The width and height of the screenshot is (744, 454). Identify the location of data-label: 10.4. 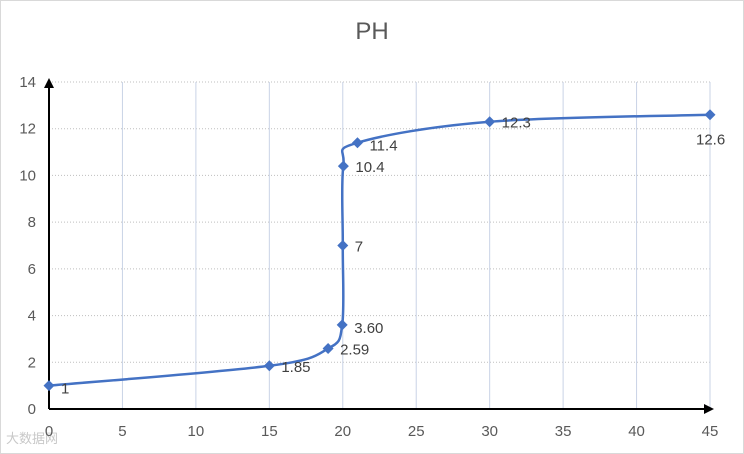
(369, 167).